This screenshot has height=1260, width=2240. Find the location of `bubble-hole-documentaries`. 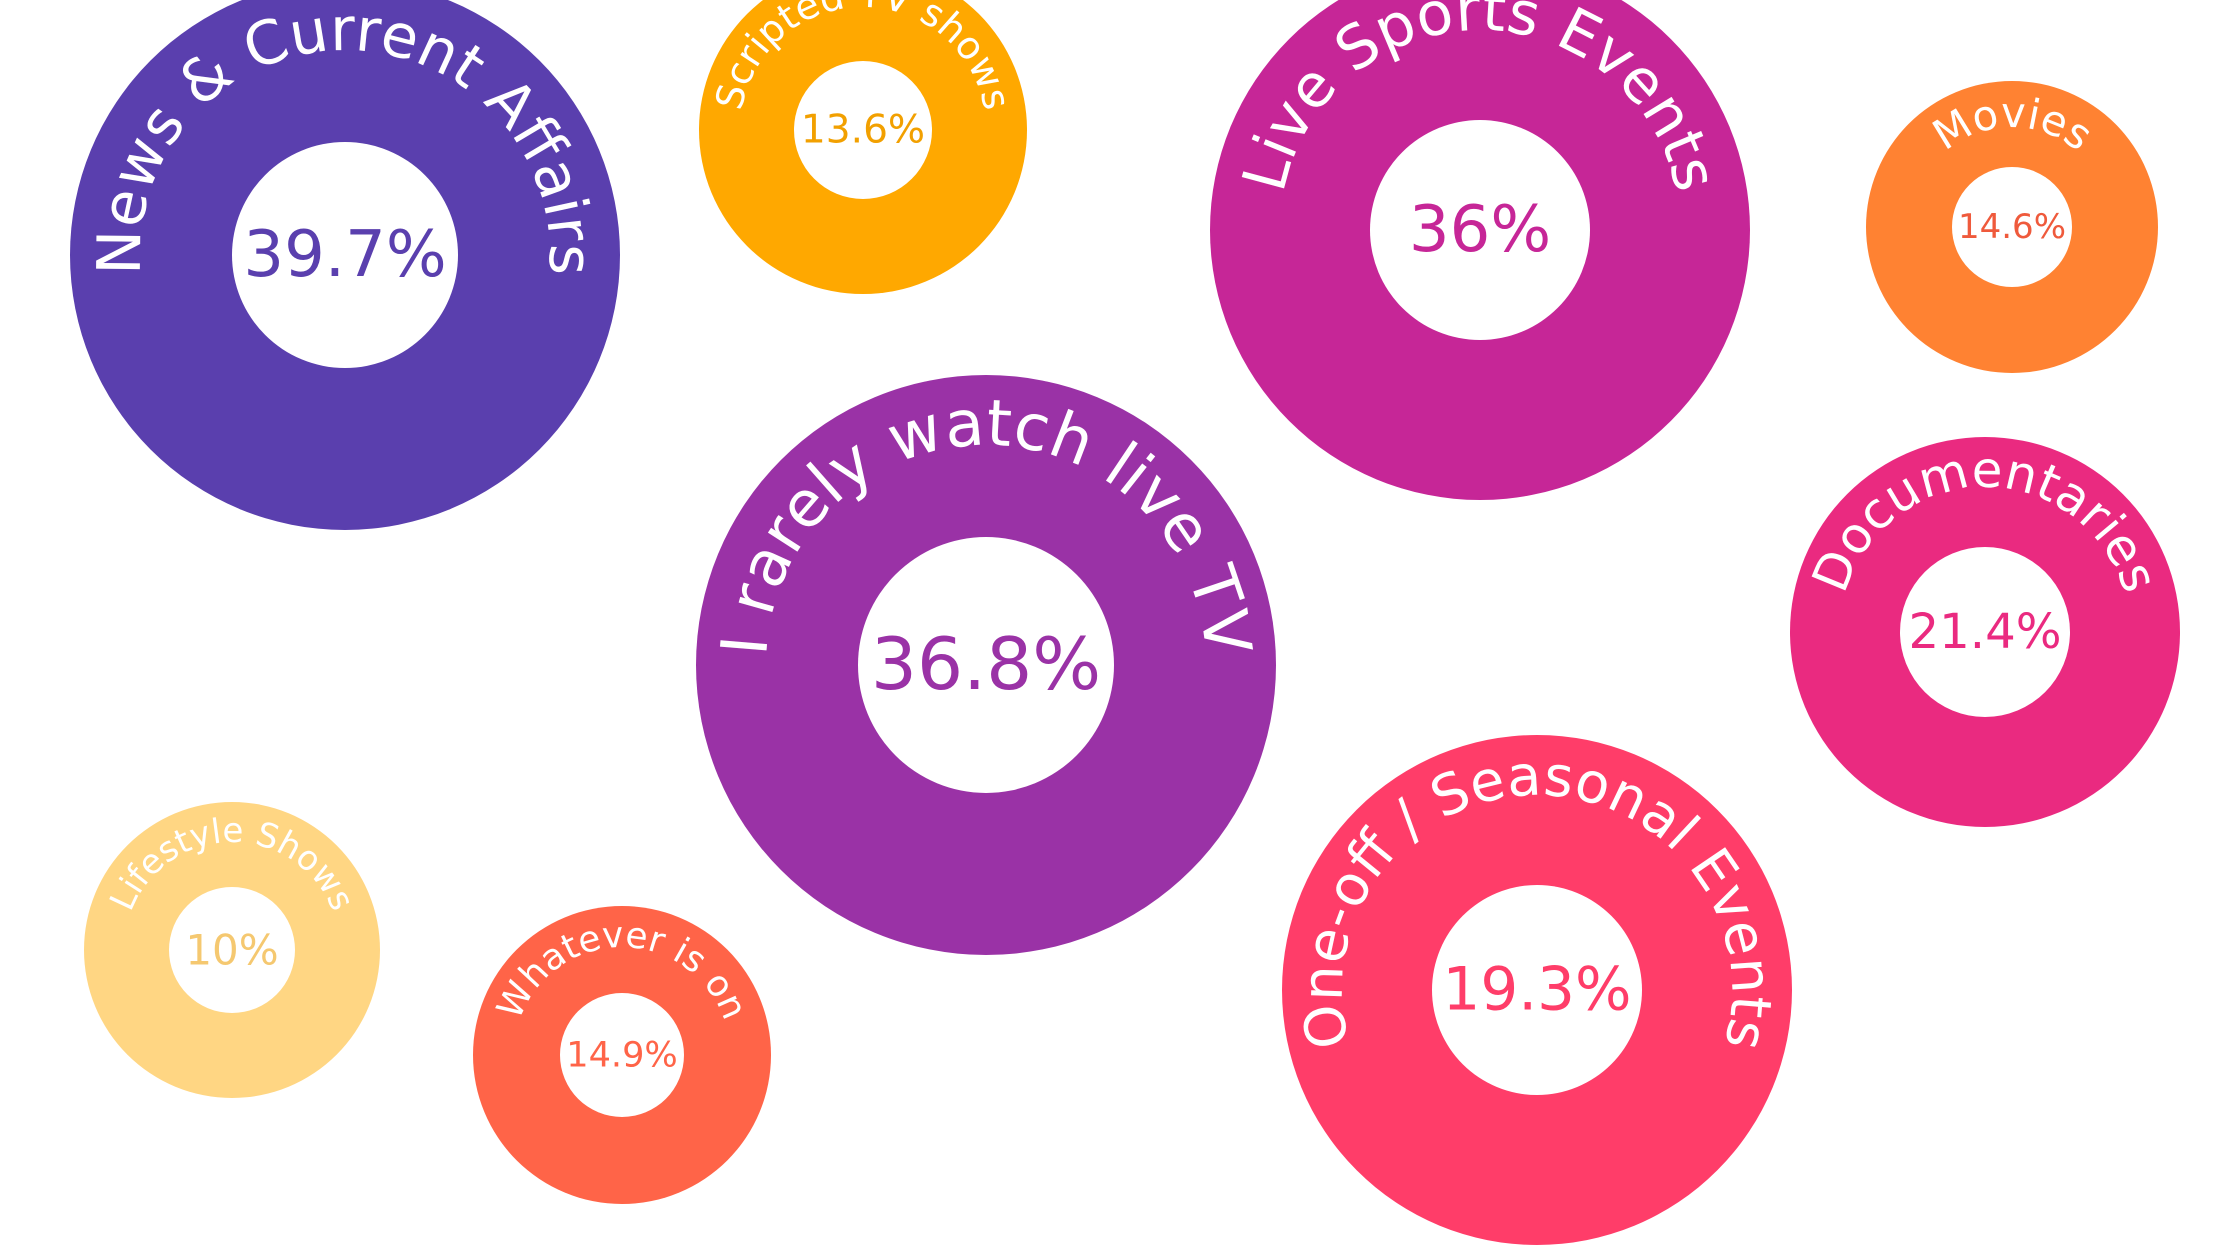

bubble-hole-documentaries is located at coordinates (1985, 632).